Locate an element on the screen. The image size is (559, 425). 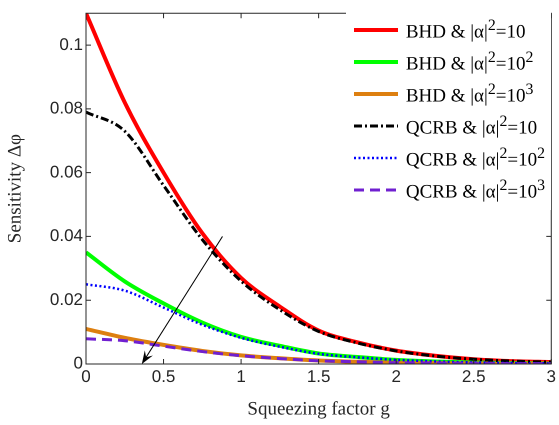
x-tick-label: 2.5 is located at coordinates (474, 376).